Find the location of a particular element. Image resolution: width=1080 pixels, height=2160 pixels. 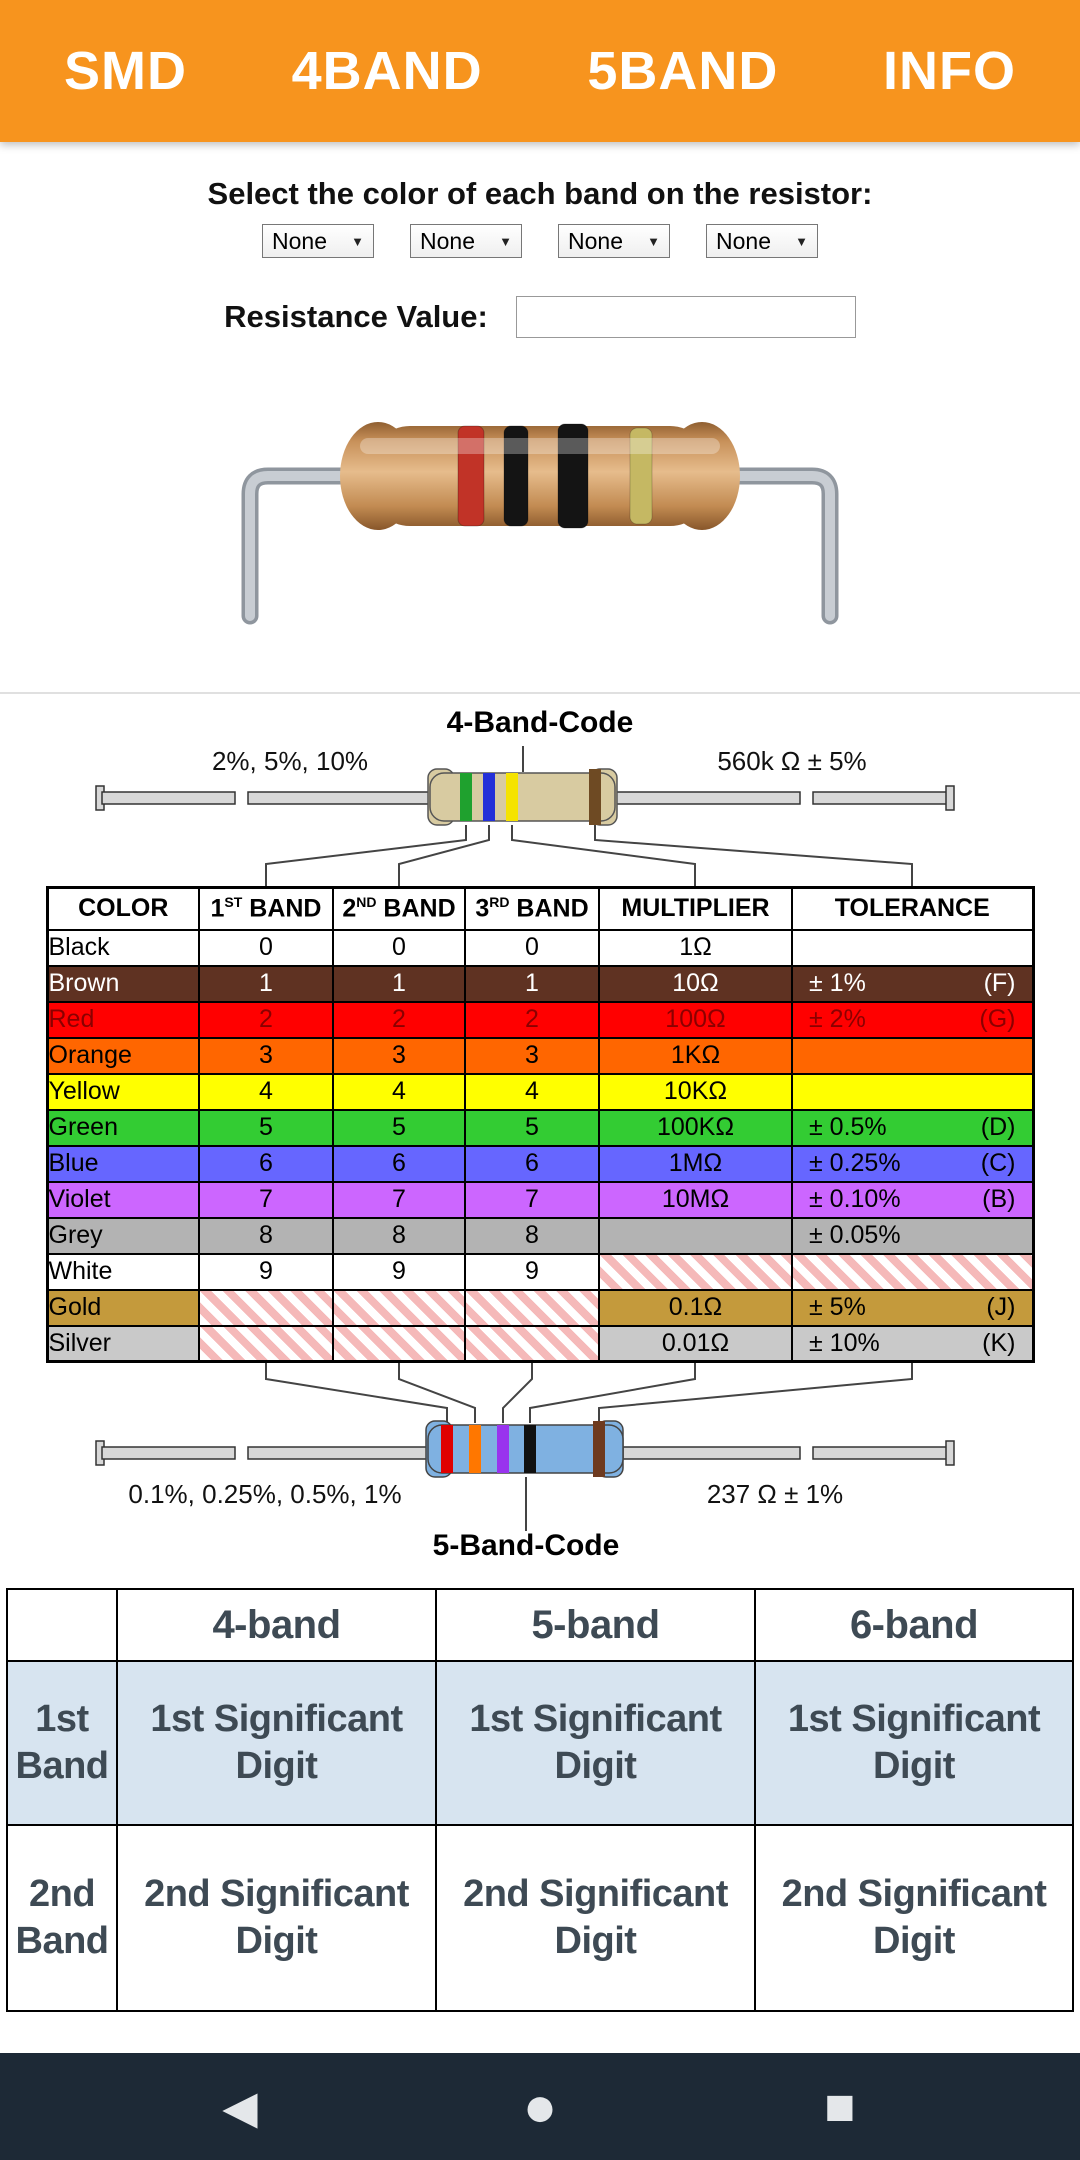

table-row: Silver 0.01Ω ± 10% (K) is located at coordinates (540, 1343).